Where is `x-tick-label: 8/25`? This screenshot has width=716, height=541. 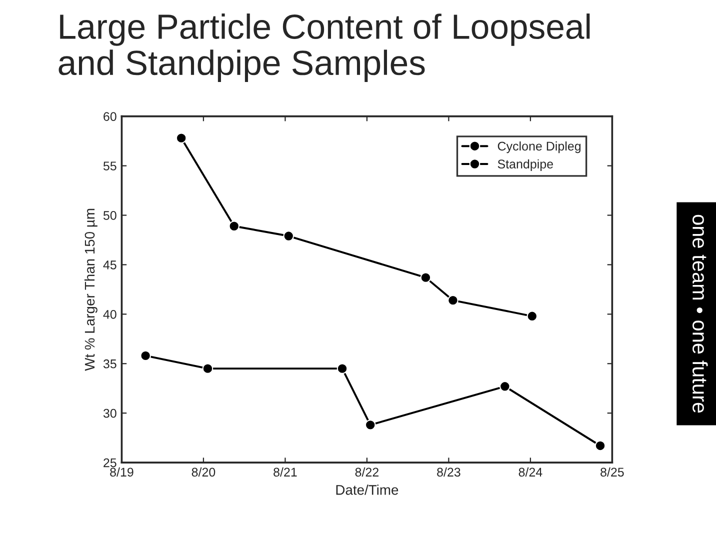
x-tick-label: 8/25 is located at coordinates (612, 472).